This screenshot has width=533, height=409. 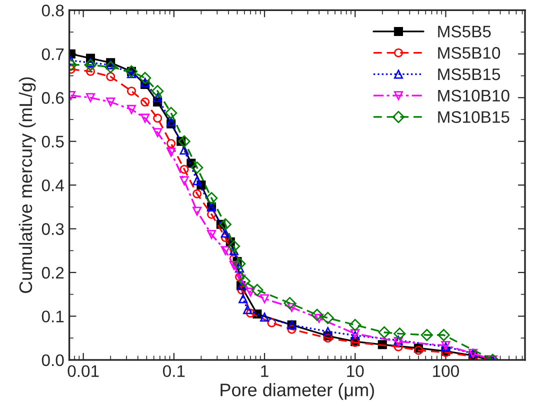 What do you see at coordinates (464, 32) in the screenshot?
I see `legend-label: MS5B5` at bounding box center [464, 32].